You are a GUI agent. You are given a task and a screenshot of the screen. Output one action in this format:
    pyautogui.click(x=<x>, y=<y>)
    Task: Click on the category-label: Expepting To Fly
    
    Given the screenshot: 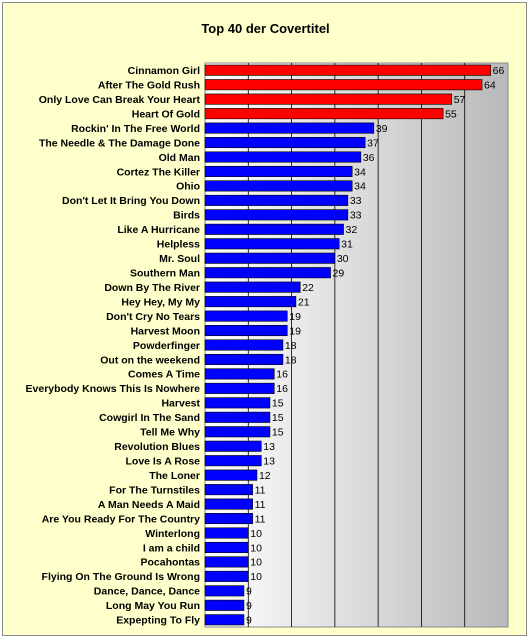 What is the action you would take?
    pyautogui.click(x=158, y=621)
    